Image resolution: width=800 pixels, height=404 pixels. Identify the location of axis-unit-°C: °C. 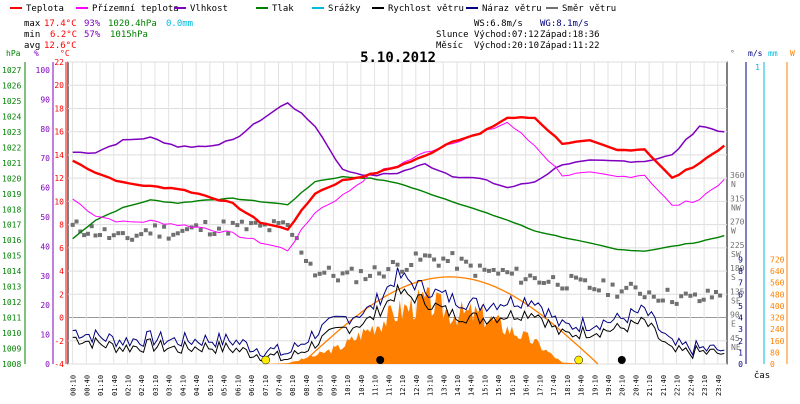
(65, 53).